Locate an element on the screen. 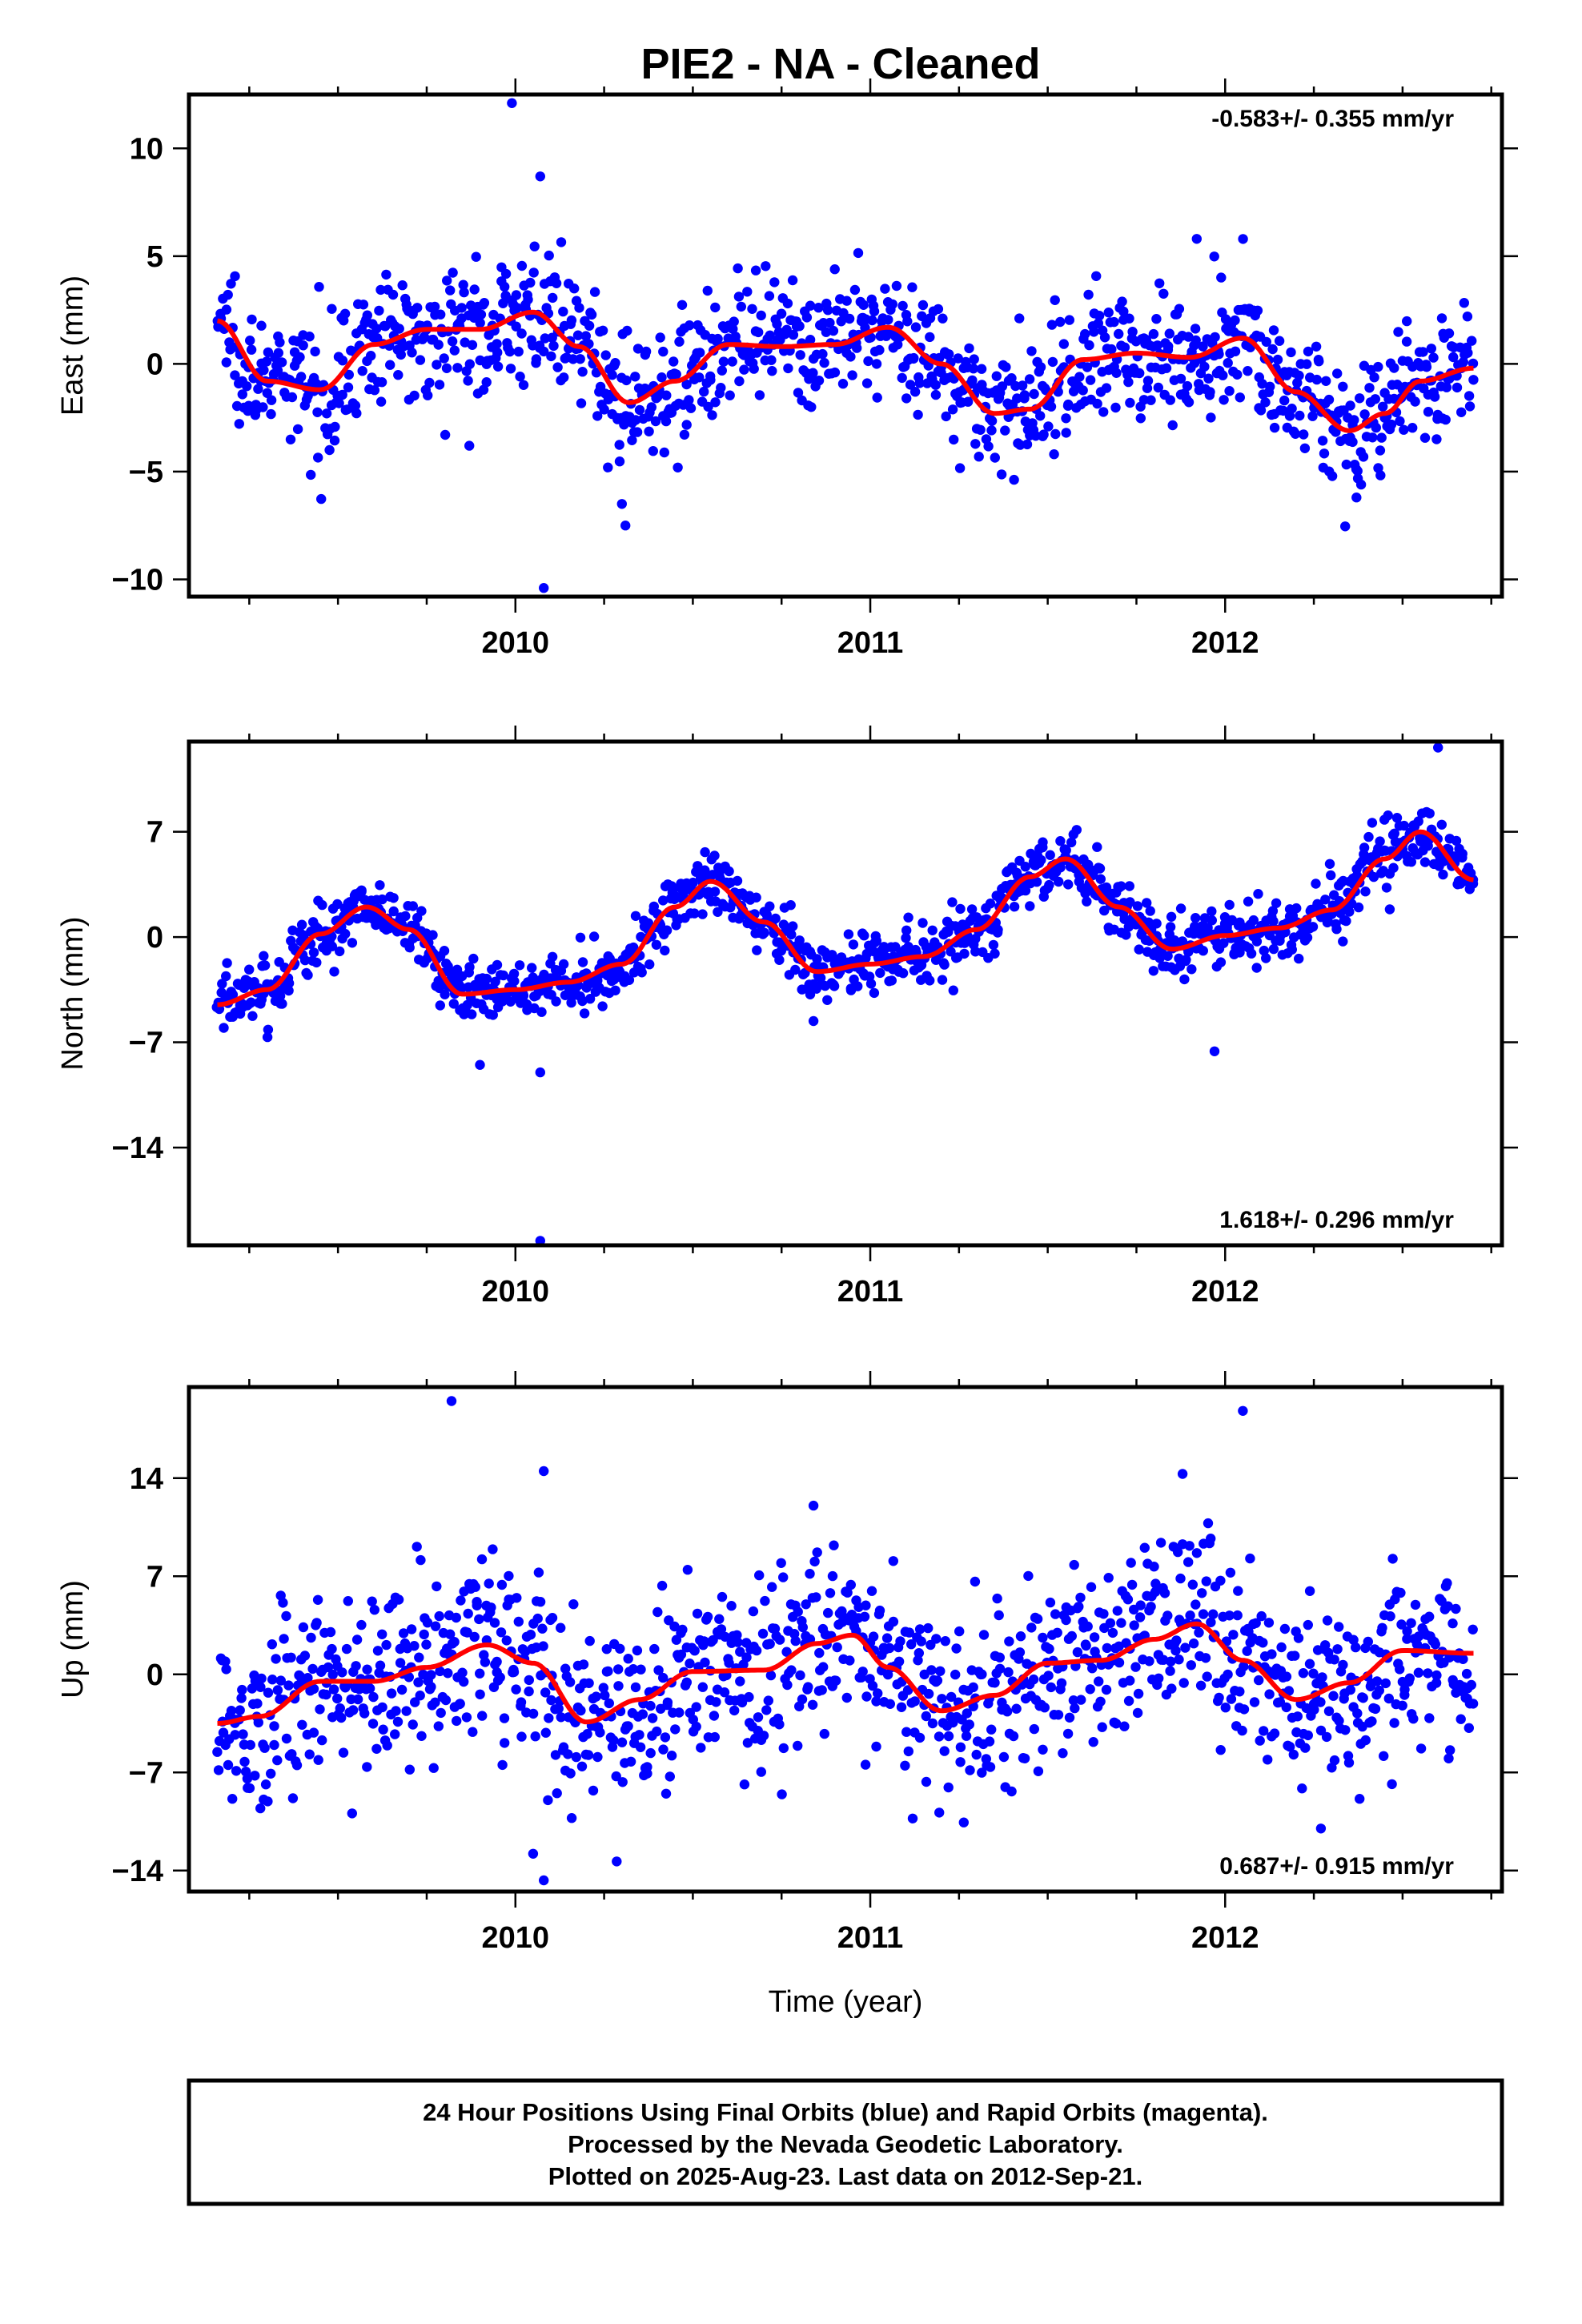 Image resolution: width=1582 pixels, height=2324 pixels. east-fit-curve is located at coordinates (845, 371).